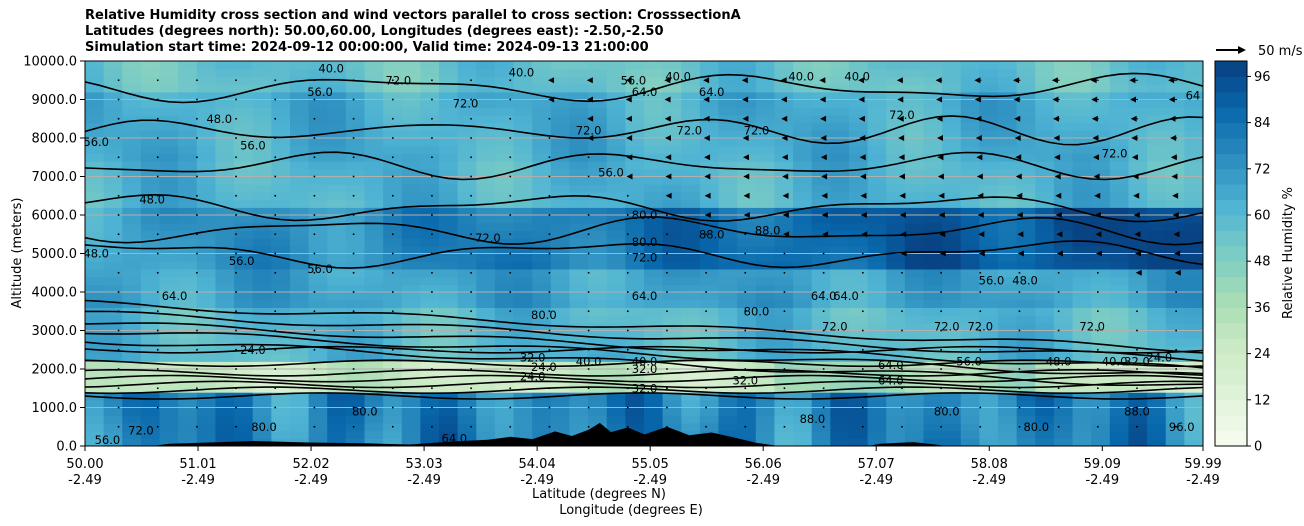 This screenshot has height=526, width=1304. What do you see at coordinates (488, 238) in the screenshot?
I see `contour-label: 72.0` at bounding box center [488, 238].